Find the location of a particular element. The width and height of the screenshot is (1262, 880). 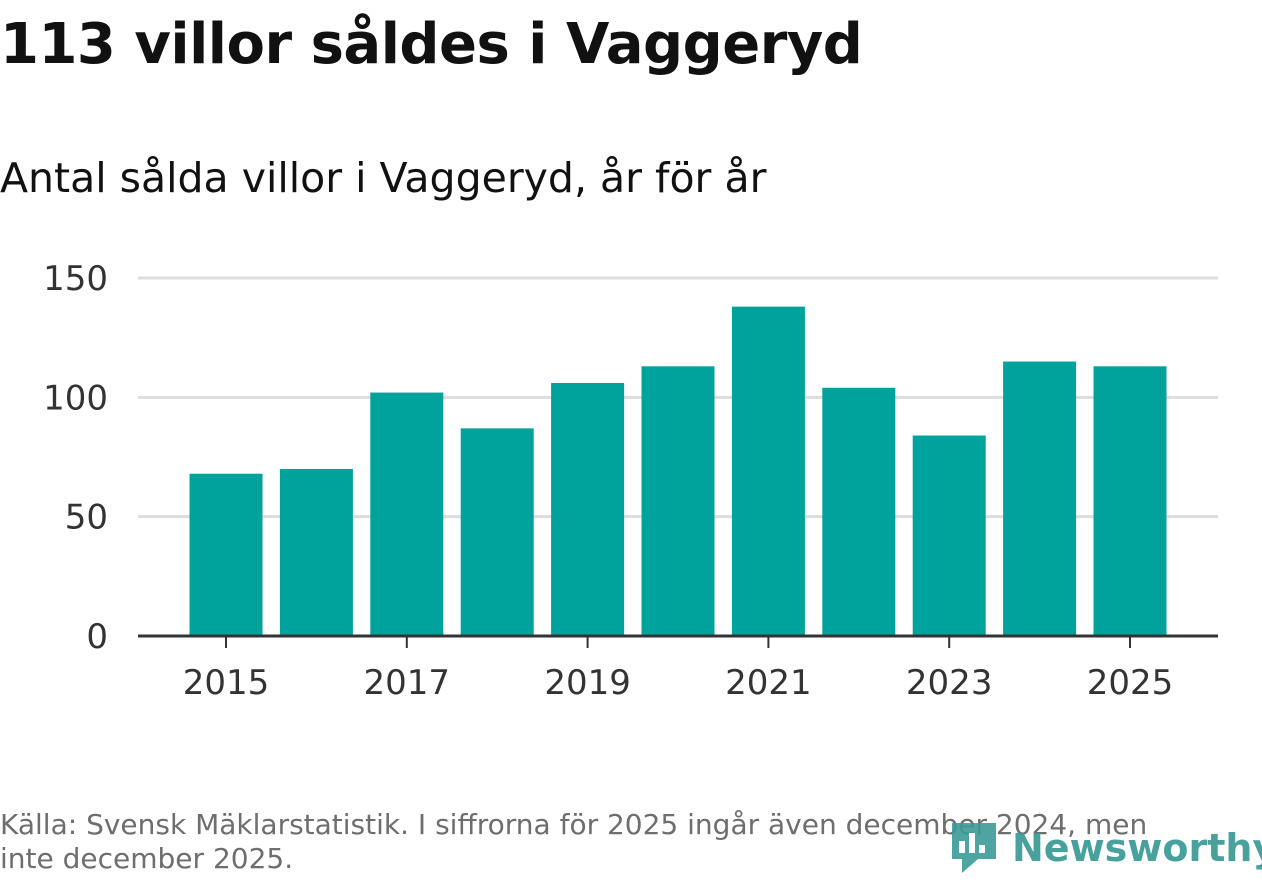

bar-2022 is located at coordinates (859, 511).